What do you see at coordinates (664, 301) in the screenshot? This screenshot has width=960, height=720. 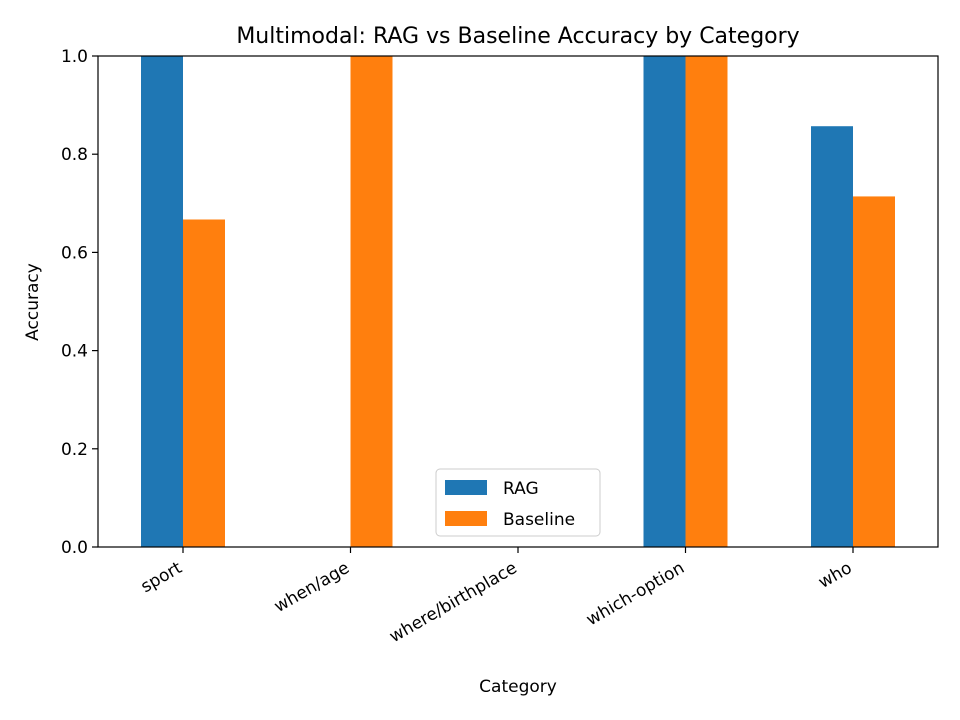 I see `bar-rag-which-option` at bounding box center [664, 301].